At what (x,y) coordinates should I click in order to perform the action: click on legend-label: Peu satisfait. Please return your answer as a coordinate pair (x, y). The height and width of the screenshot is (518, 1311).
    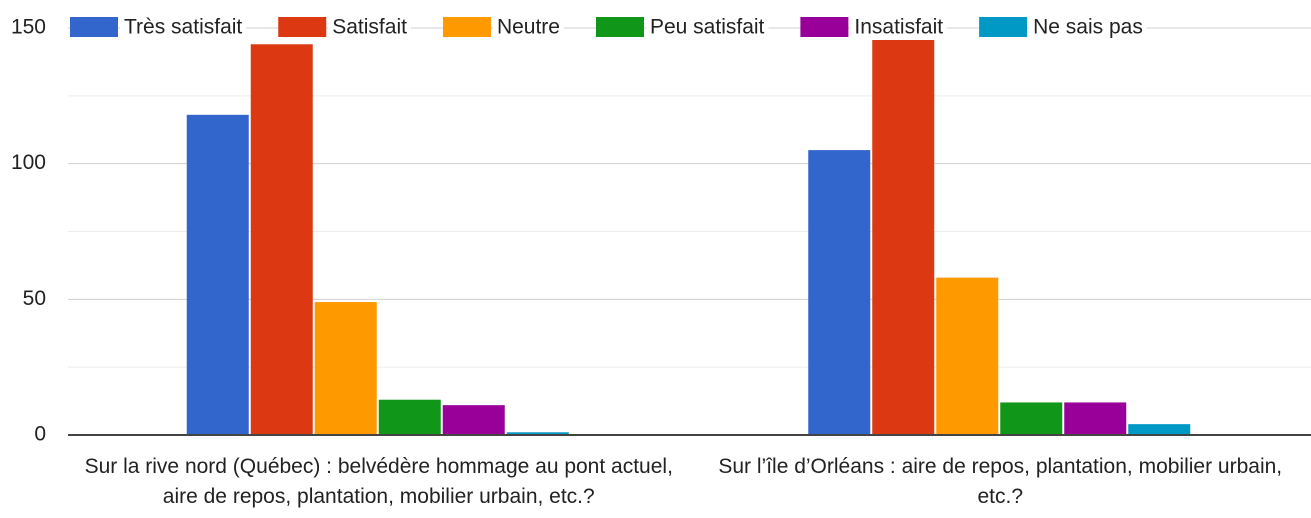
    Looking at the image, I should click on (707, 27).